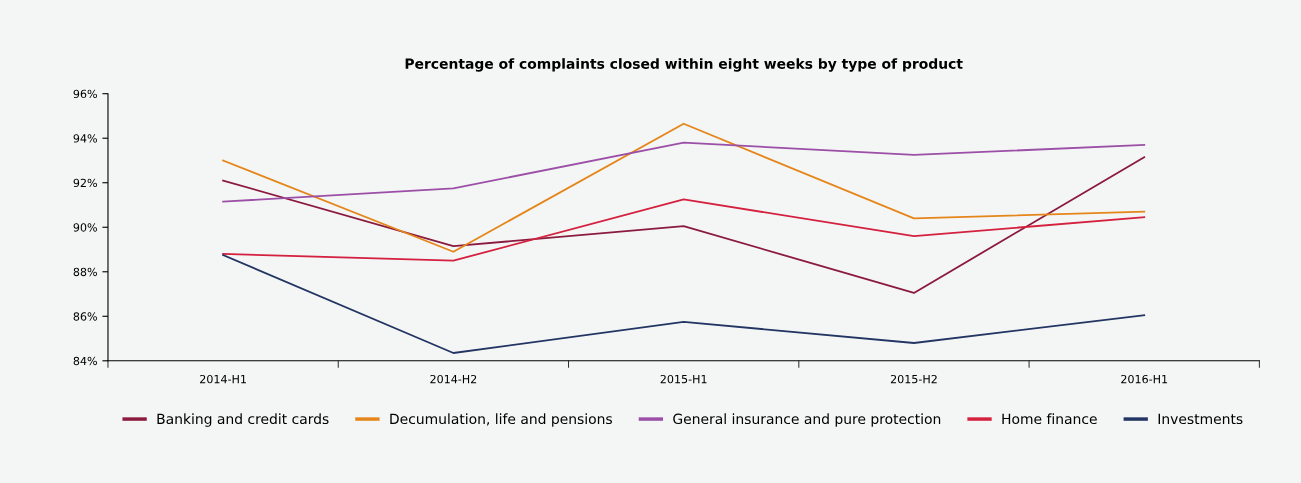 The width and height of the screenshot is (1301, 483). Describe the element at coordinates (1200, 419) in the screenshot. I see `legend-label: Investments` at that location.